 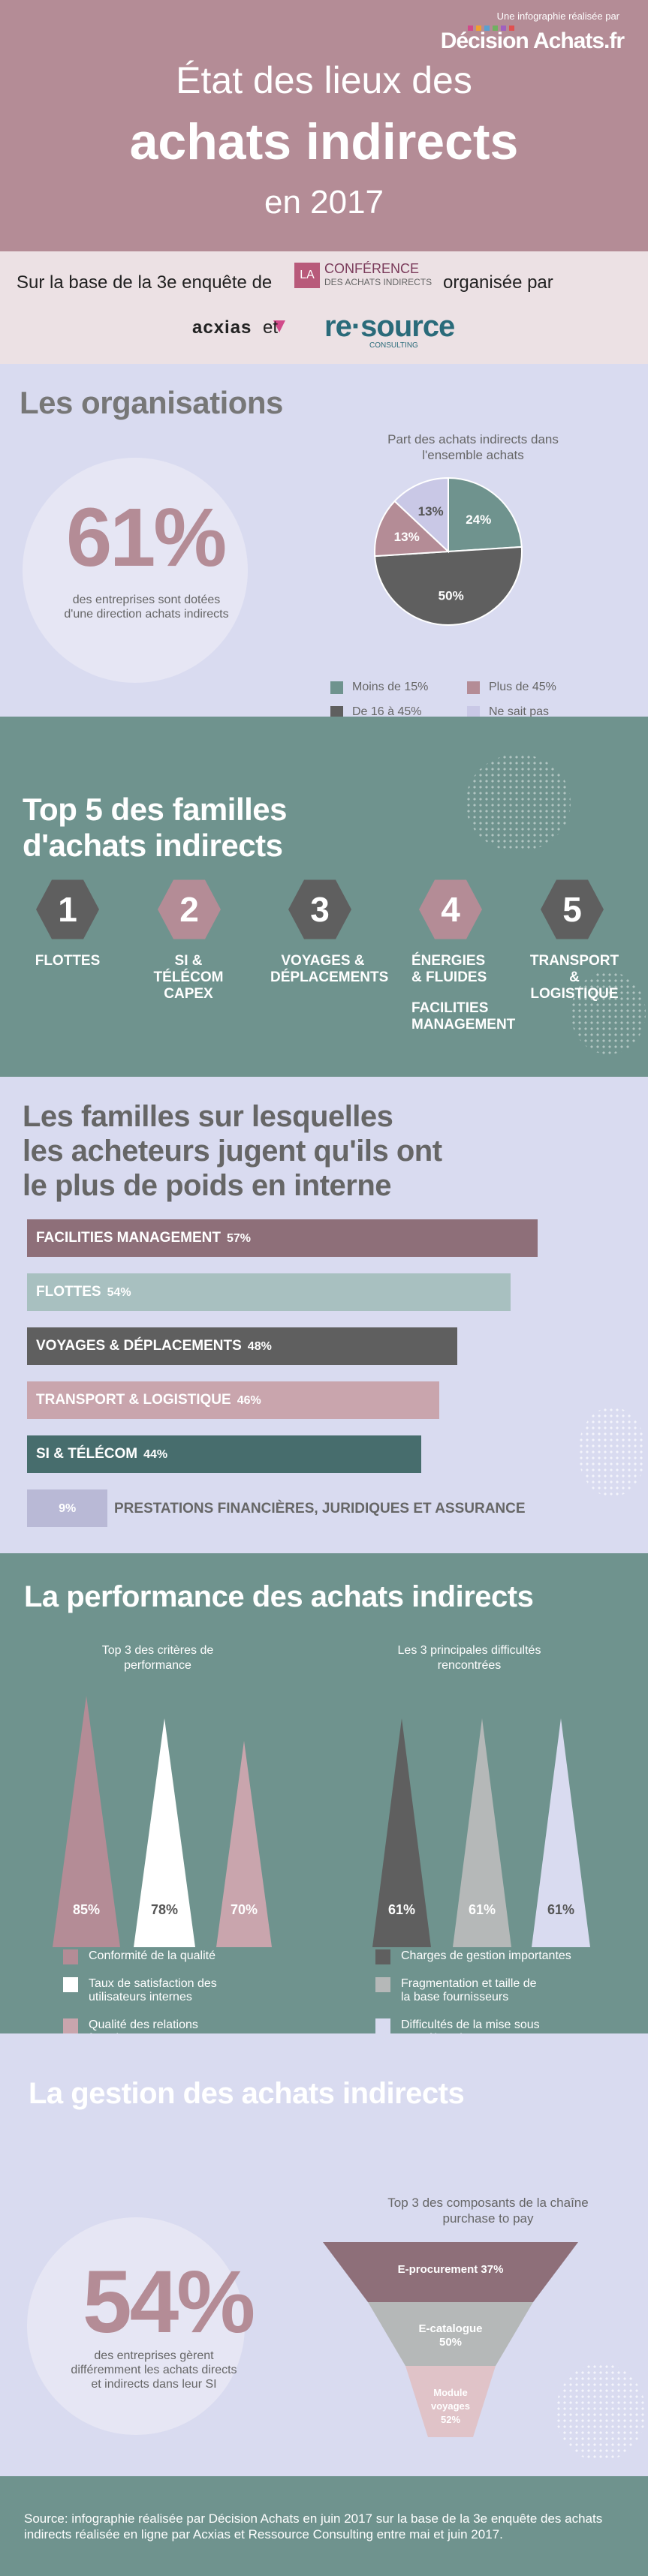 I want to click on partners-organized-by: organisée par, so click(x=498, y=282).